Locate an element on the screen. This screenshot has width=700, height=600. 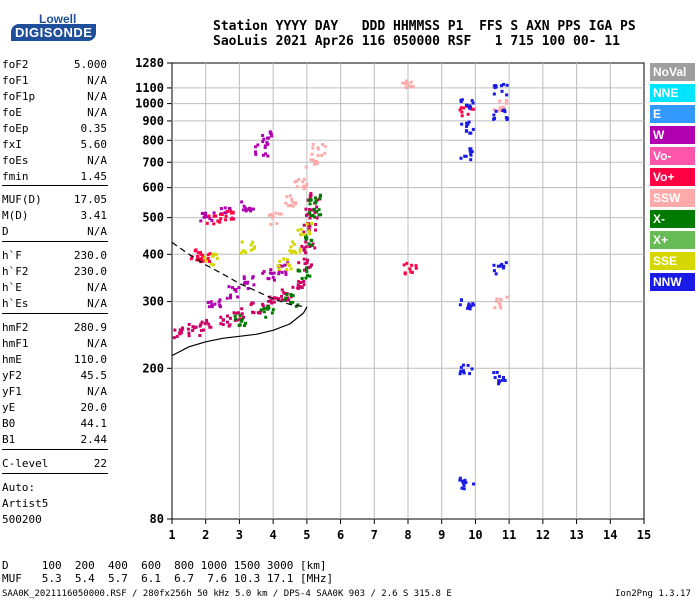
param-label: foF1p is located at coordinates (19, 96).